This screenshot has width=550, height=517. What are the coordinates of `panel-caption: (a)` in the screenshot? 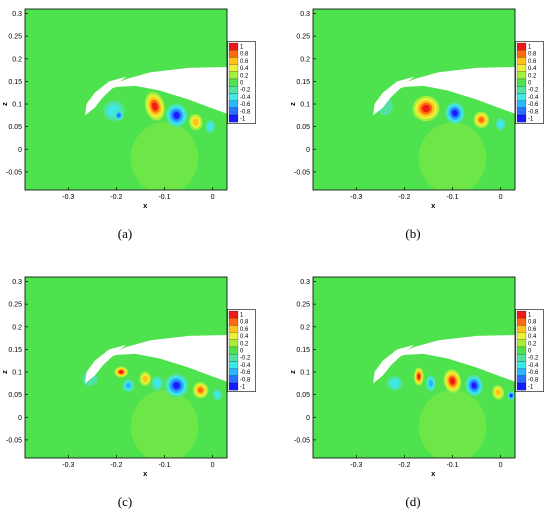 It's located at (125, 233).